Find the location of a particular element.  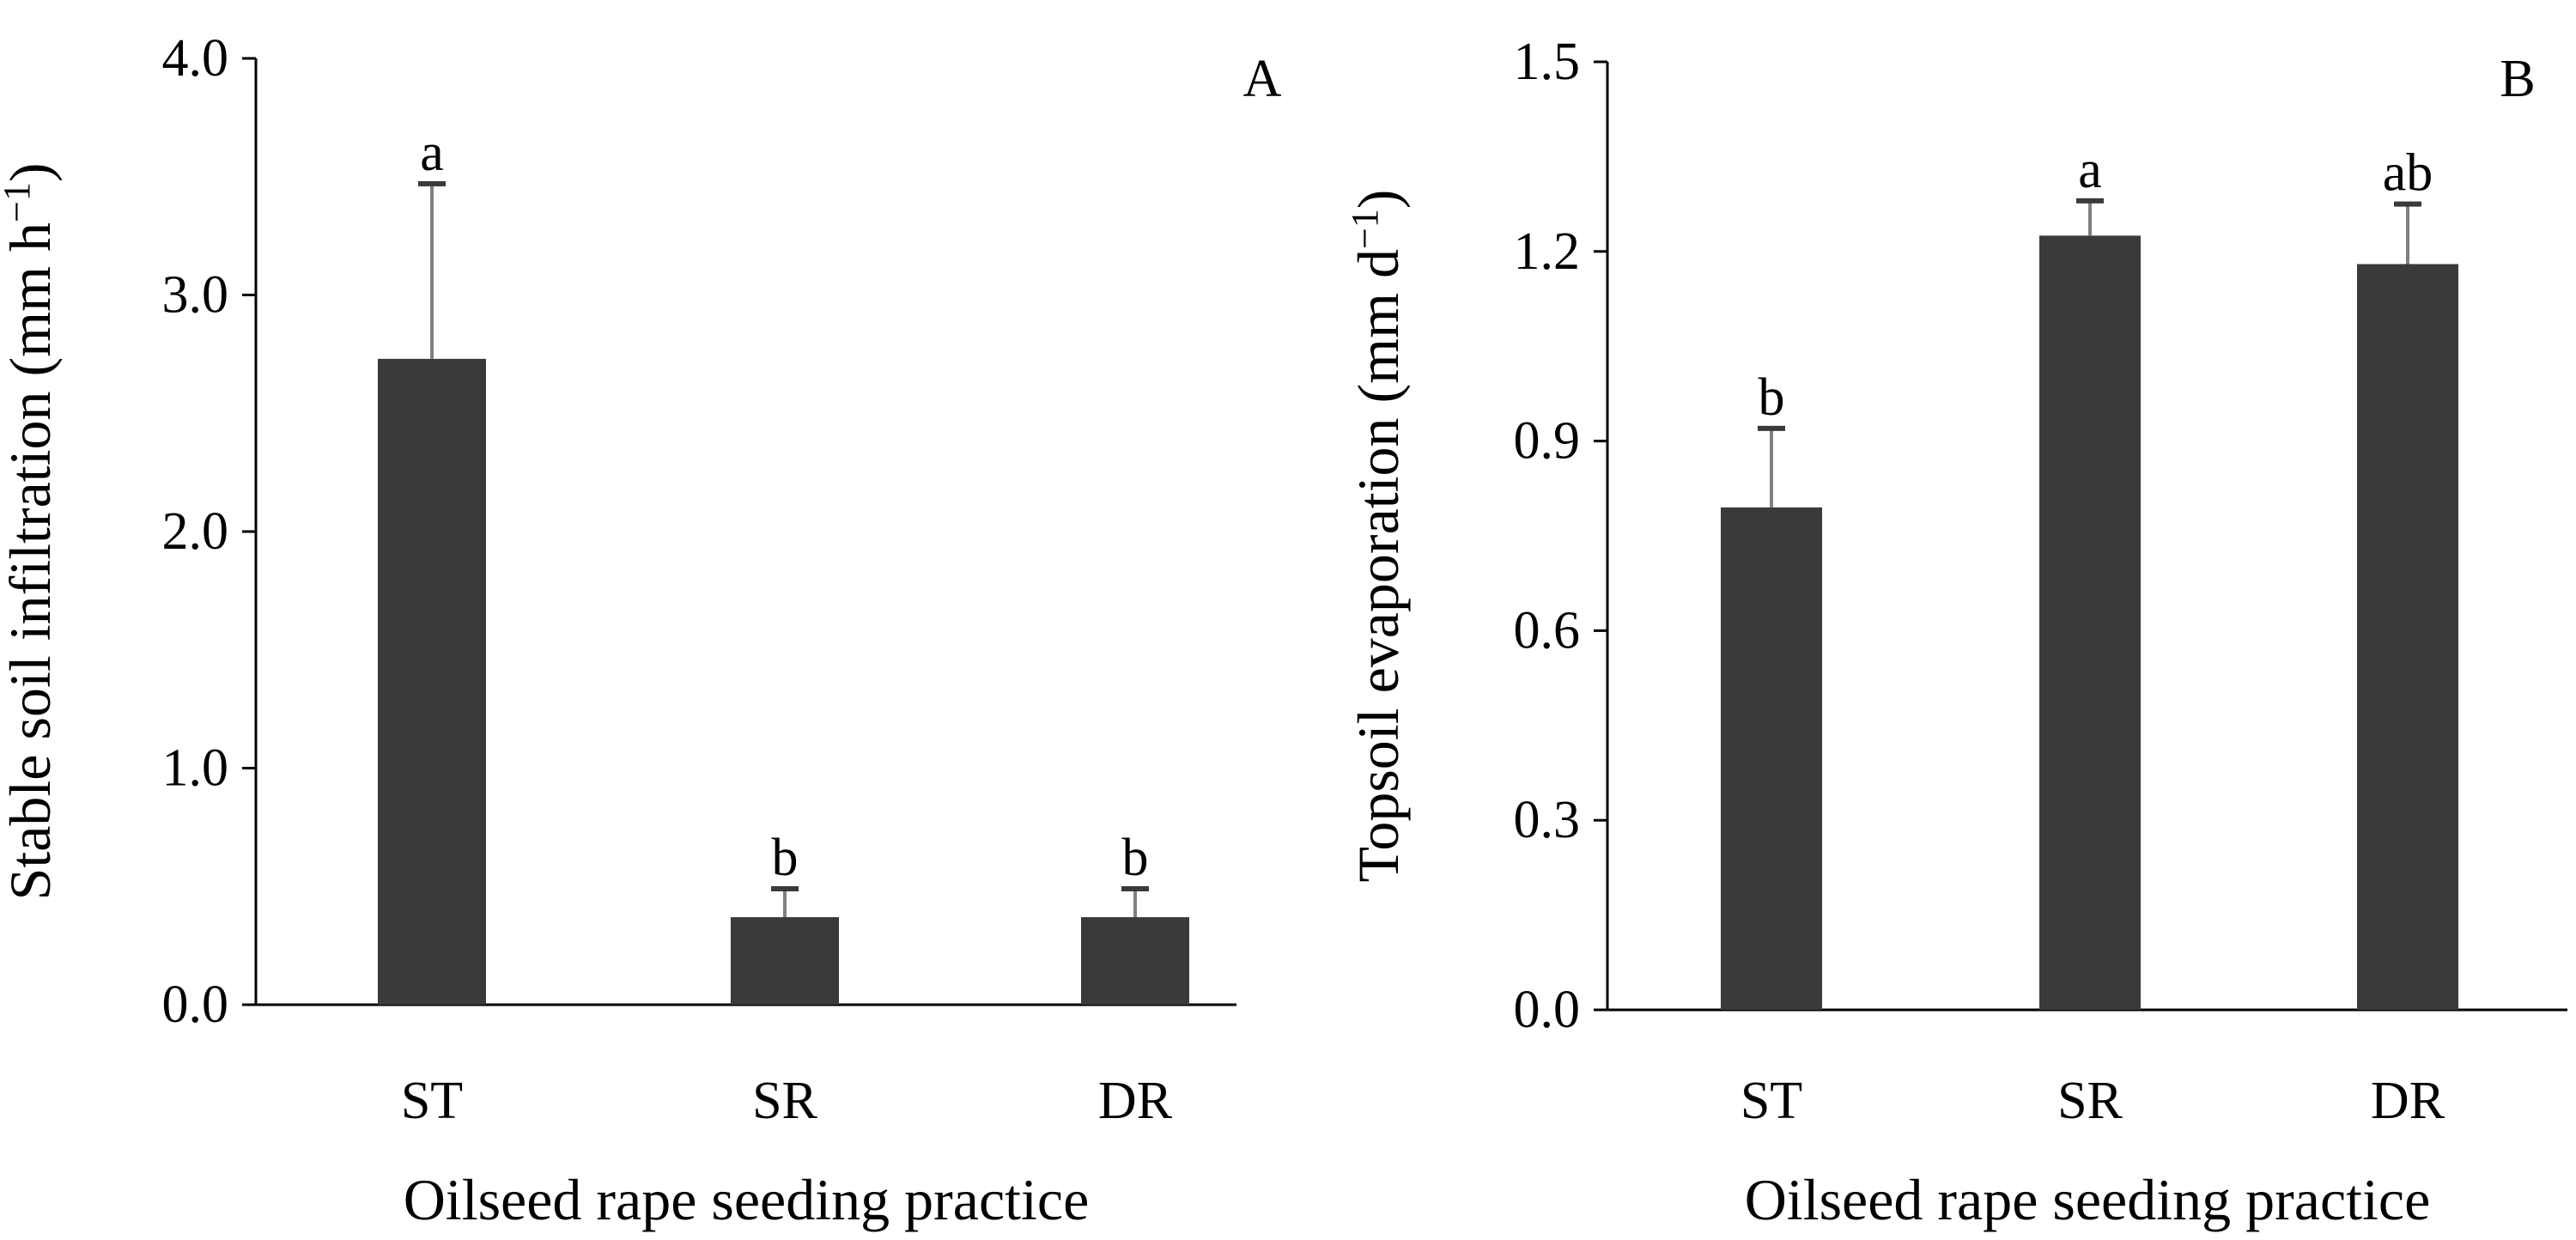

y-tick-label: 3.0 is located at coordinates (196, 295).